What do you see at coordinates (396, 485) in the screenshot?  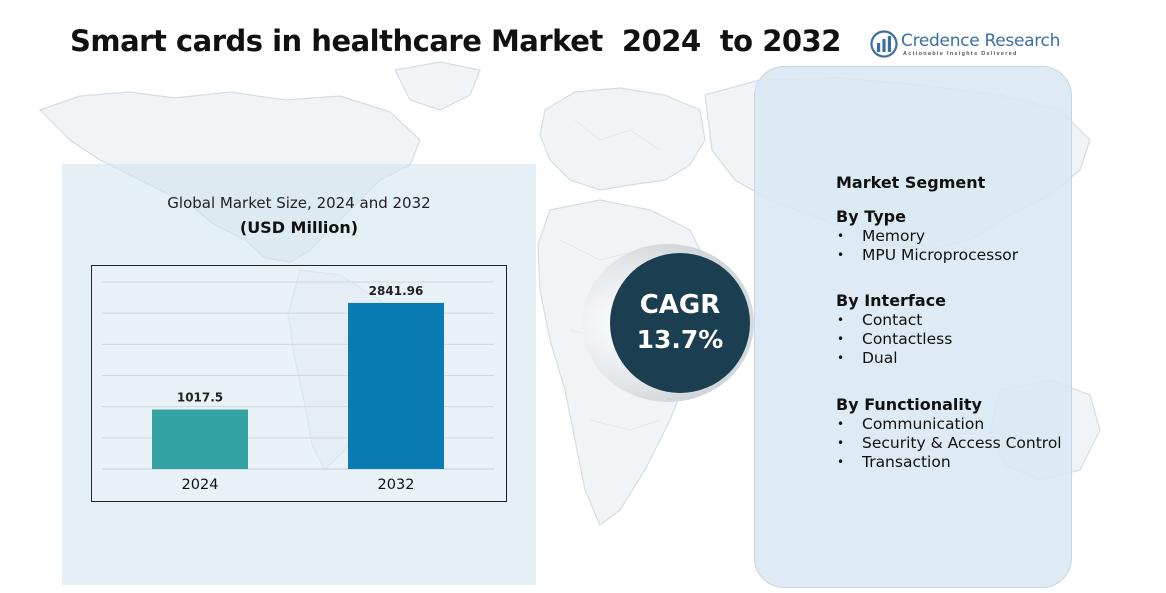 I see `x-tick-label: 2032` at bounding box center [396, 485].